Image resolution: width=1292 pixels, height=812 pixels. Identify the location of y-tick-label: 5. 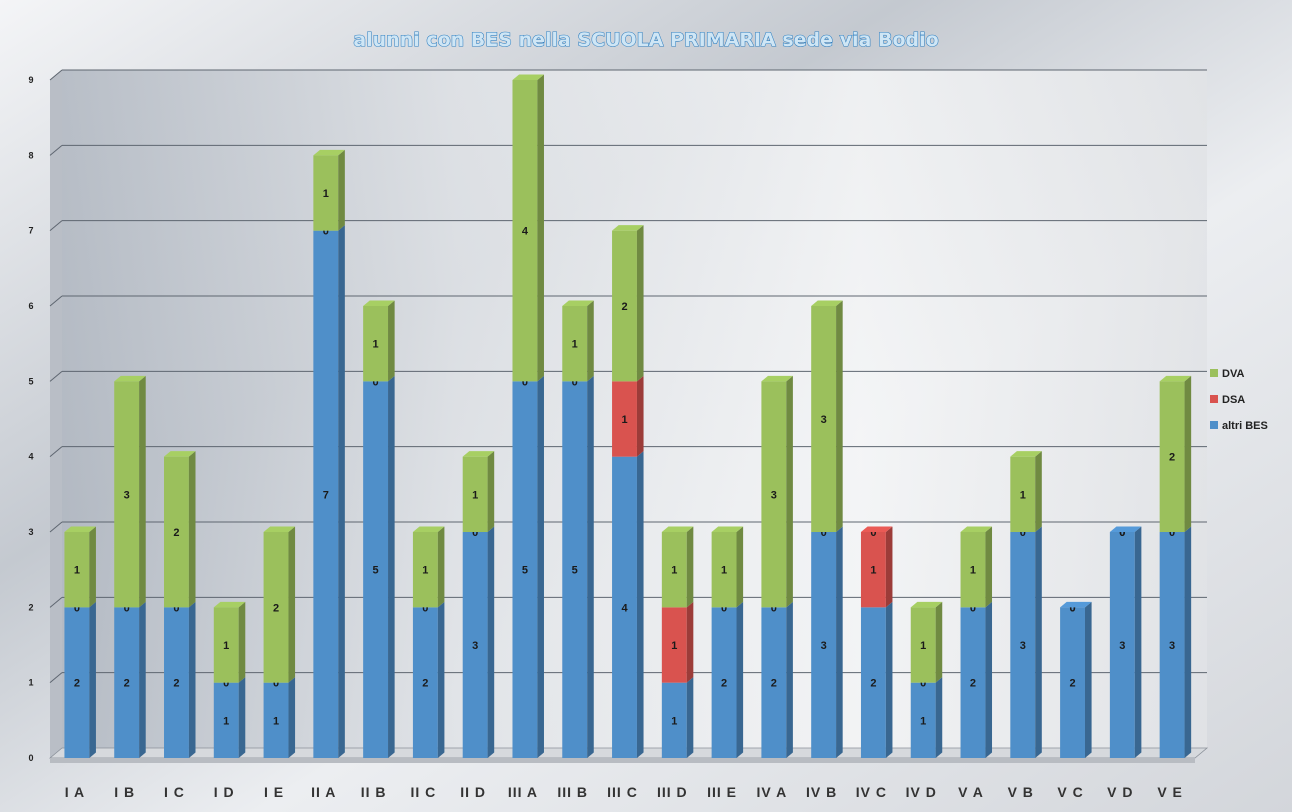
(30, 381).